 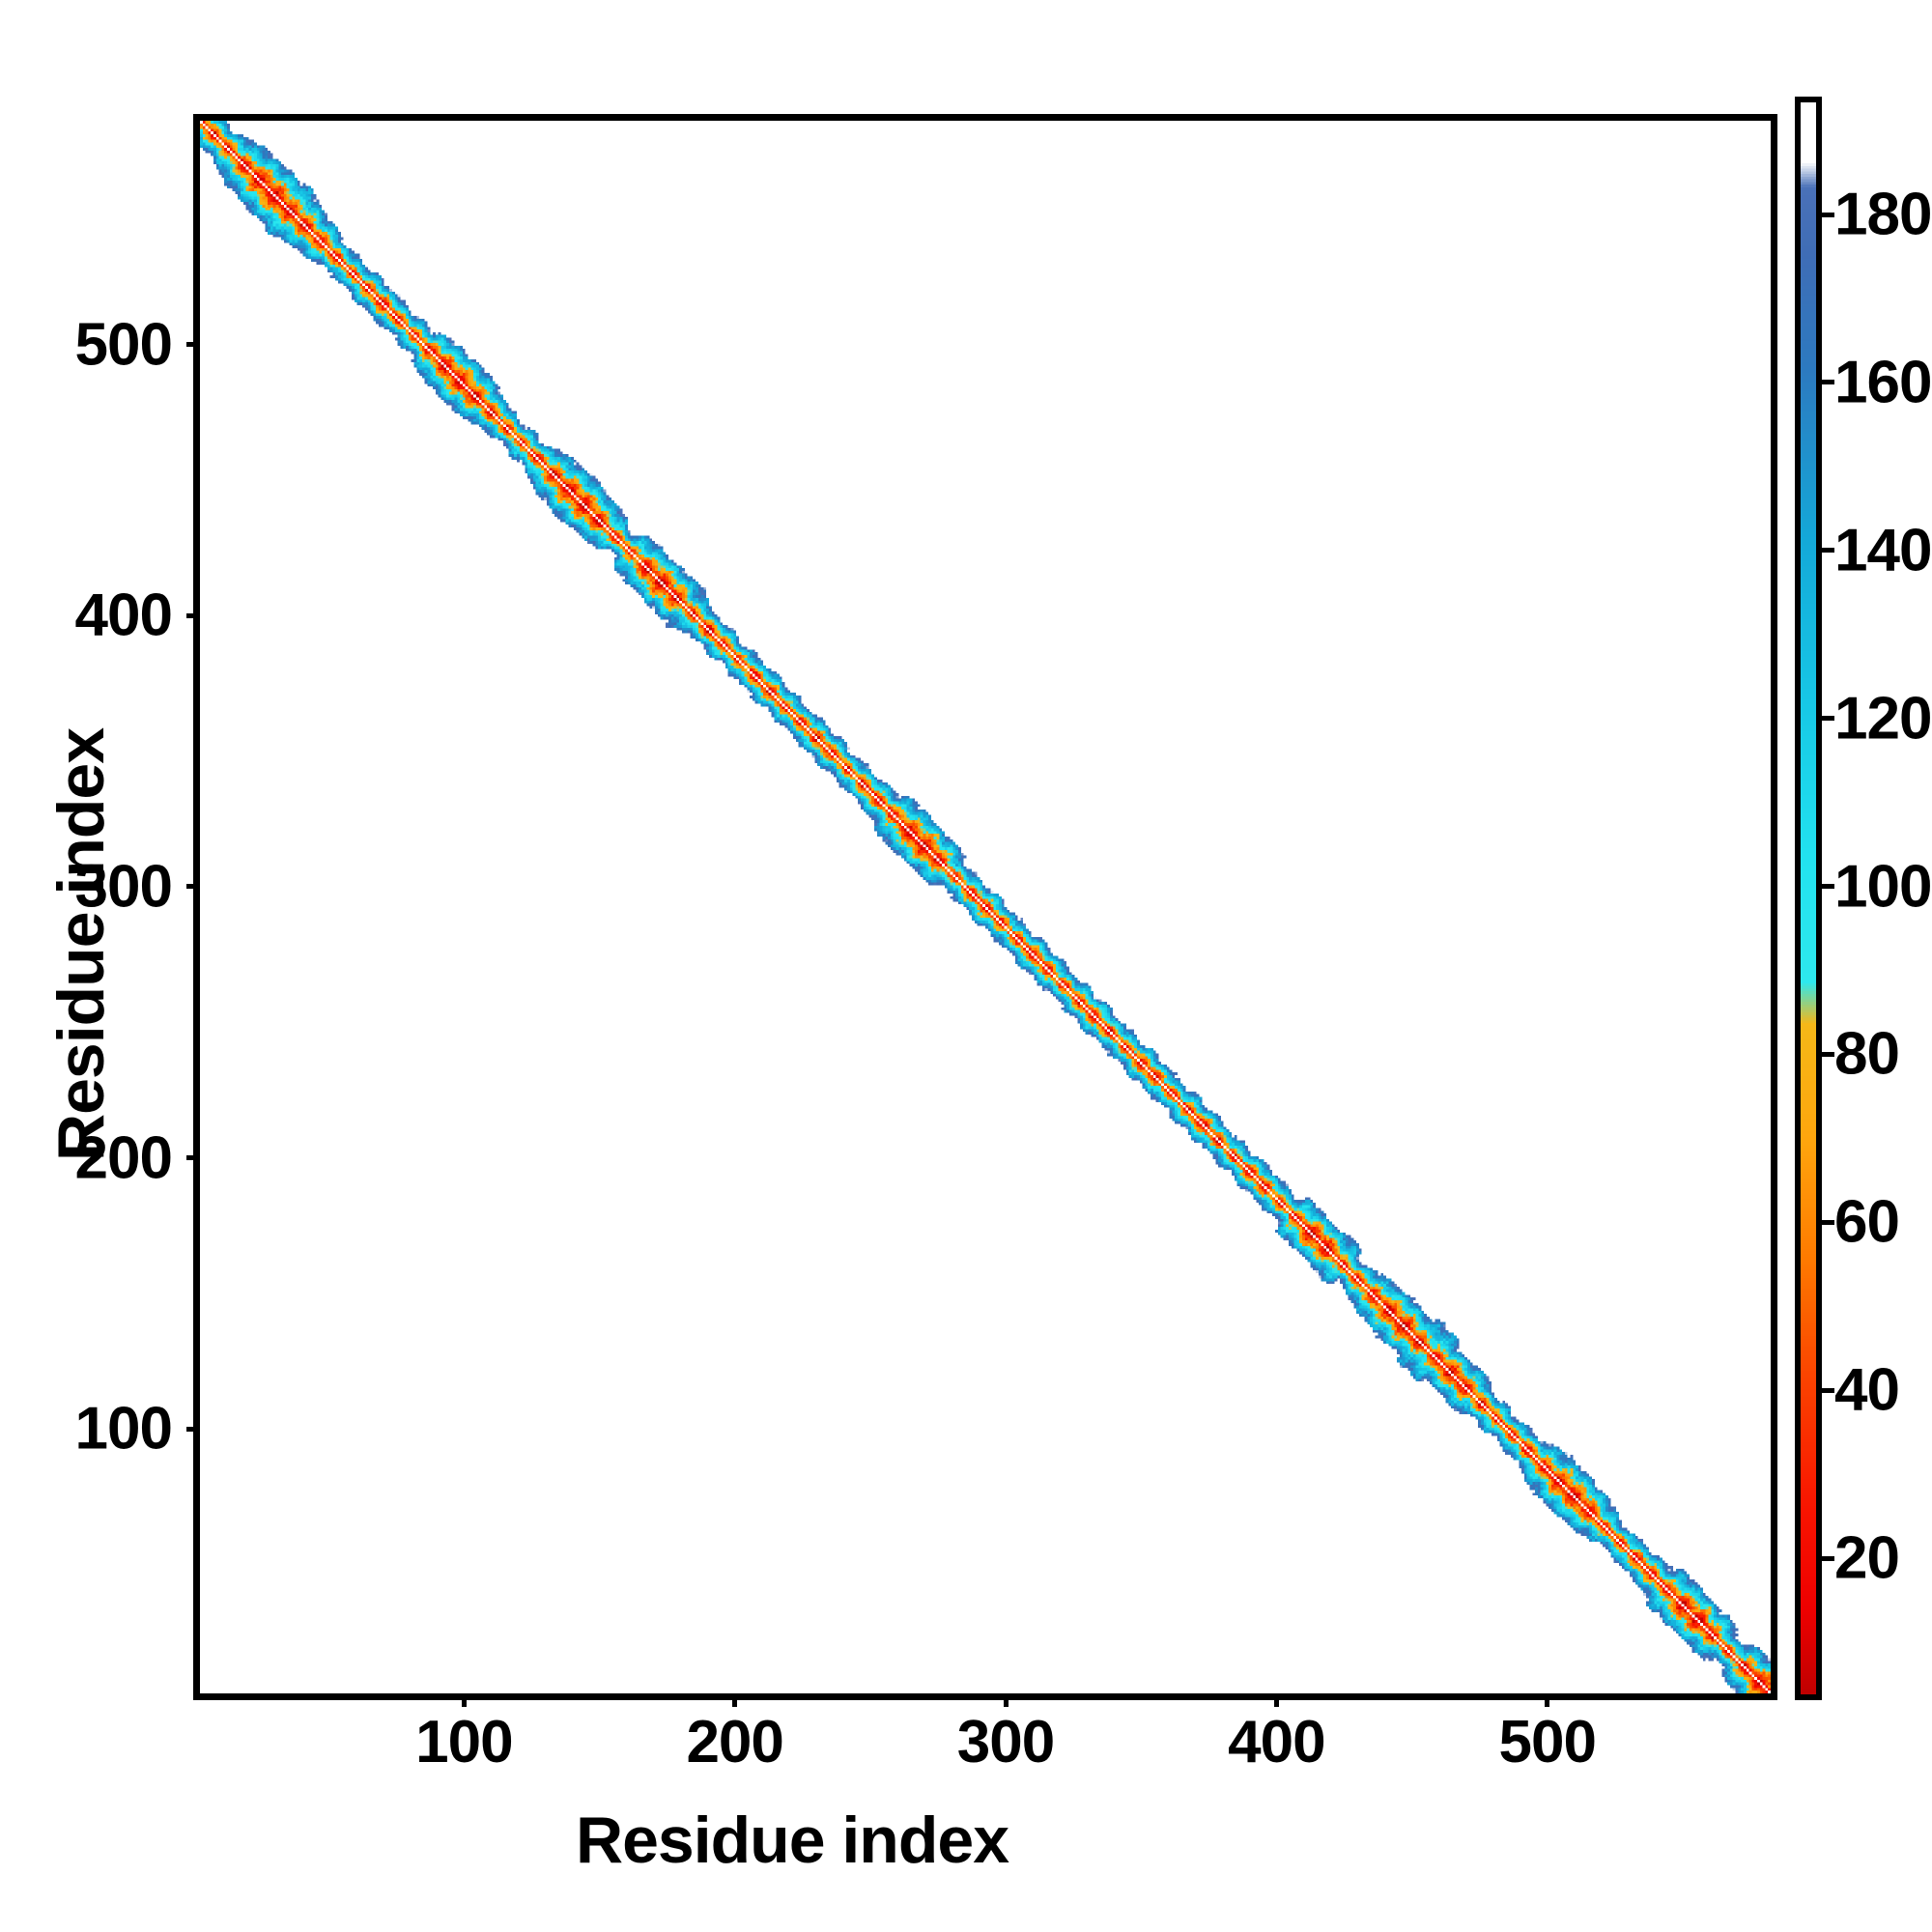 What do you see at coordinates (792, 1840) in the screenshot?
I see `x-axis-title-text: Residue index` at bounding box center [792, 1840].